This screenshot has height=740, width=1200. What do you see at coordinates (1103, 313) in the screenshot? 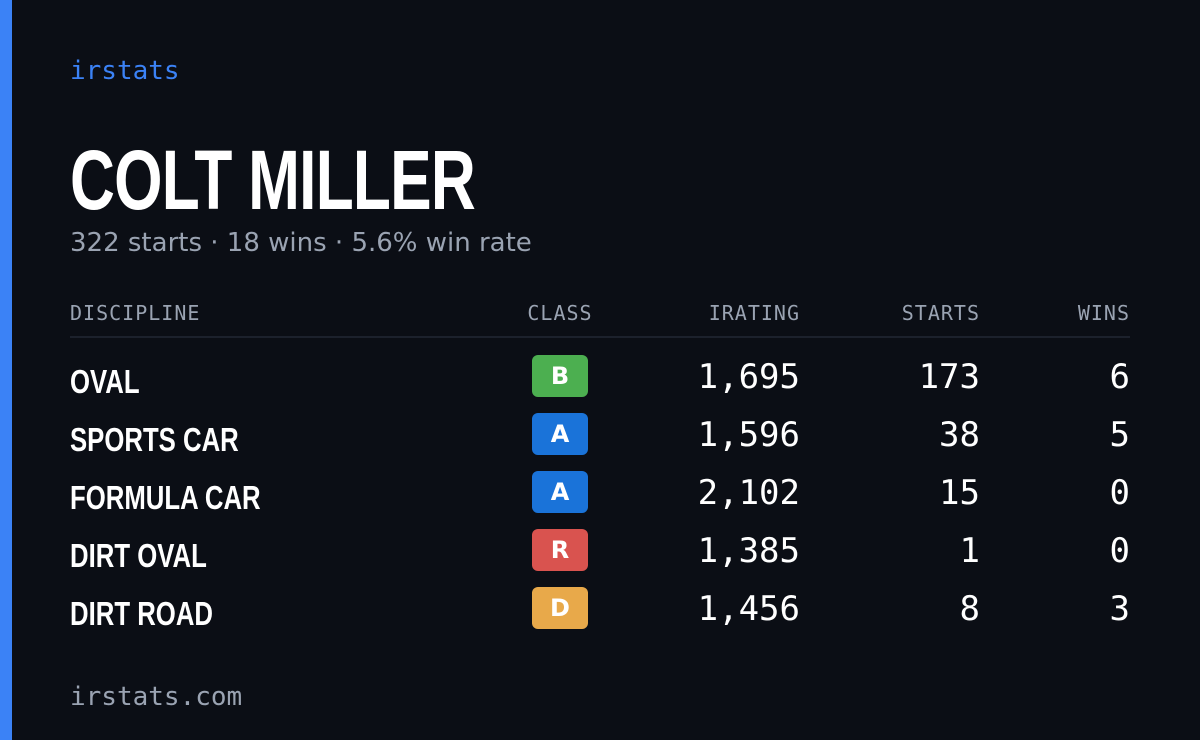
I see `column-header: WINS` at bounding box center [1103, 313].